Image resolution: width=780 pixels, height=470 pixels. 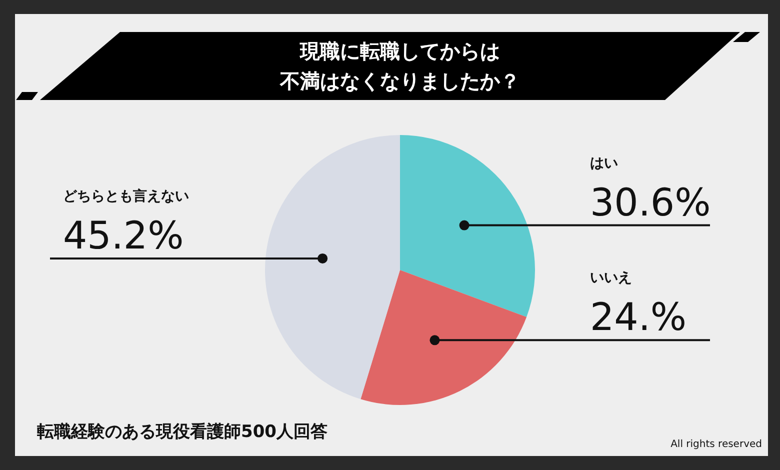 What do you see at coordinates (399, 81) in the screenshot?
I see `chart-subtitle: 不満はなくなりましたか？` at bounding box center [399, 81].